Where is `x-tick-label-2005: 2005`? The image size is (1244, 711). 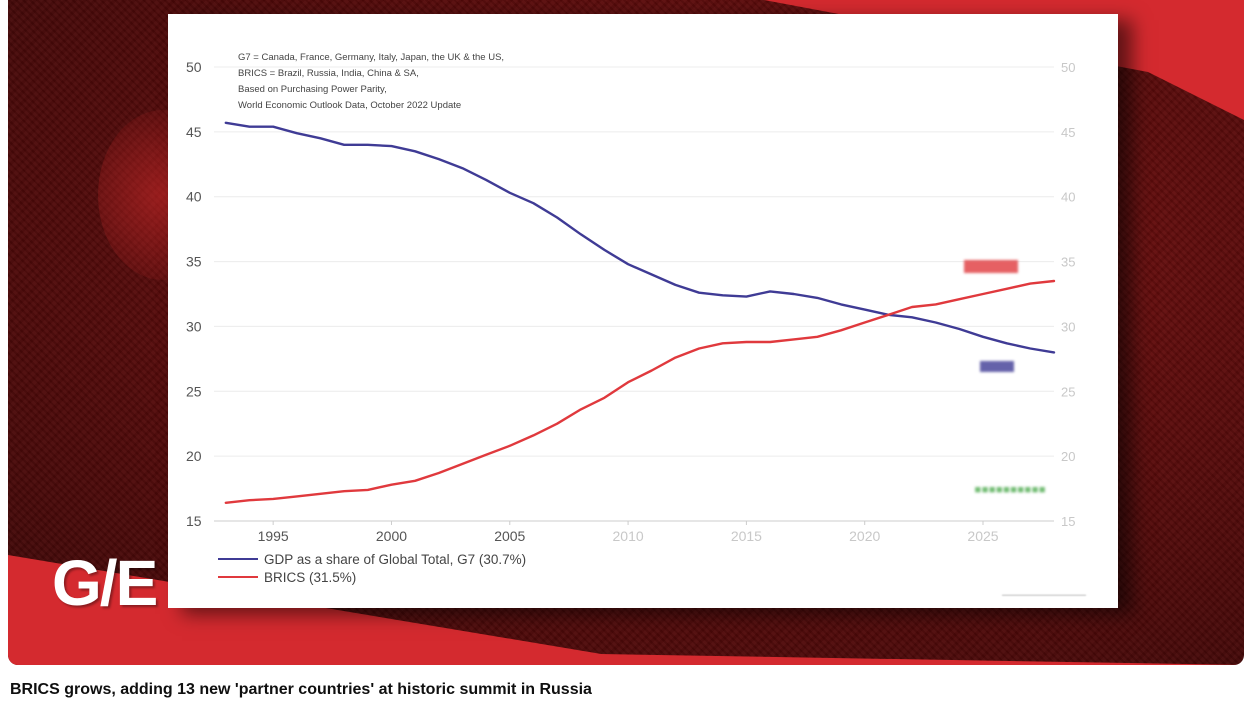
x-tick-label-2005: 2005 is located at coordinates (509, 536).